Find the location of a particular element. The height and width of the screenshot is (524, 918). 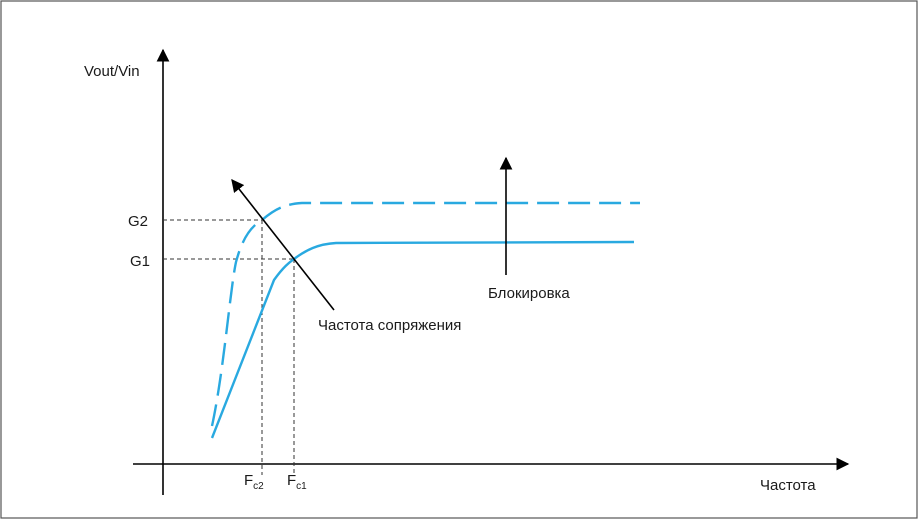

g1-label: G1 is located at coordinates (140, 261).